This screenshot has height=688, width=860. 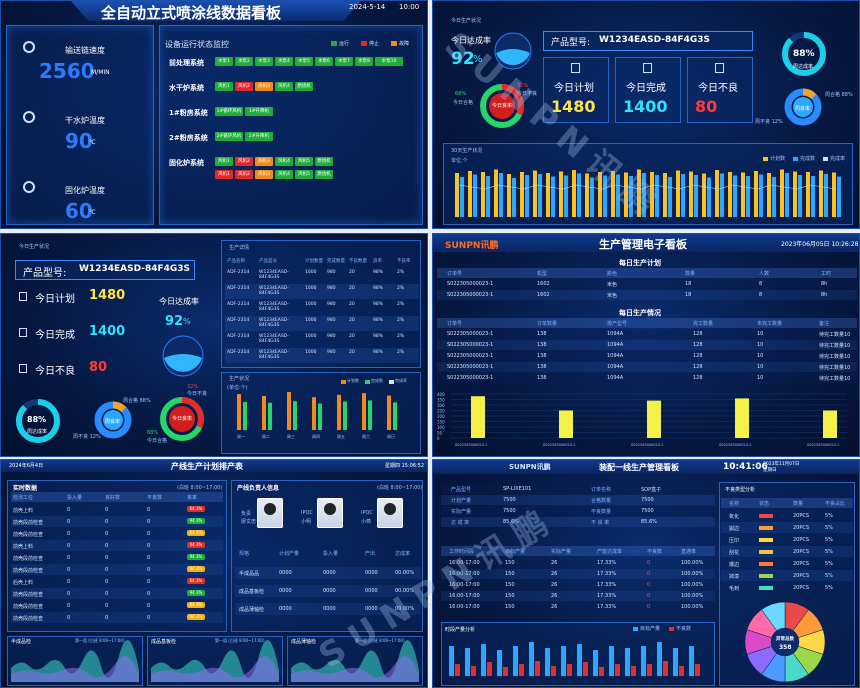 I want to click on table-cell: 17.33%, so click(x=607, y=585).